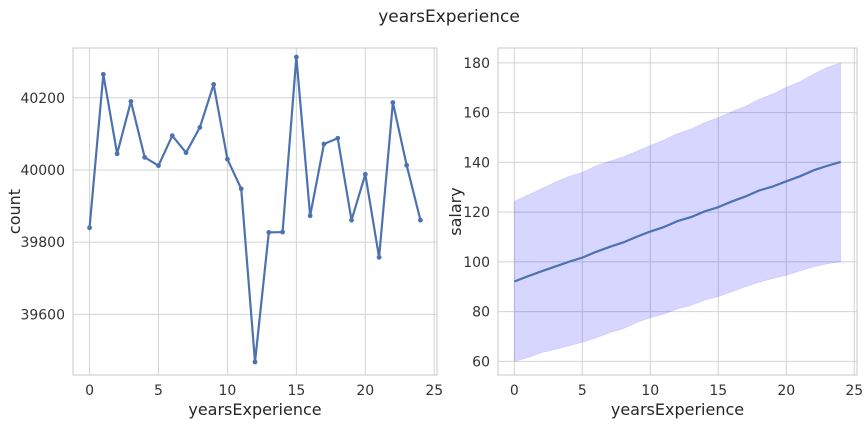 The image size is (865, 423). What do you see at coordinates (476, 114) in the screenshot?
I see `y-tick-label: 160` at bounding box center [476, 114].